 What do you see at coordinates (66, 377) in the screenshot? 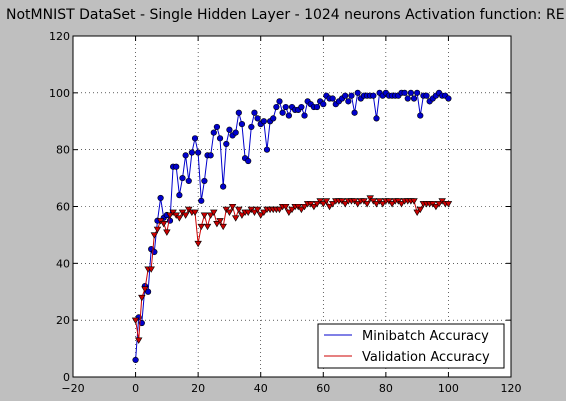
I see `y-tick-label: 0` at bounding box center [66, 377].